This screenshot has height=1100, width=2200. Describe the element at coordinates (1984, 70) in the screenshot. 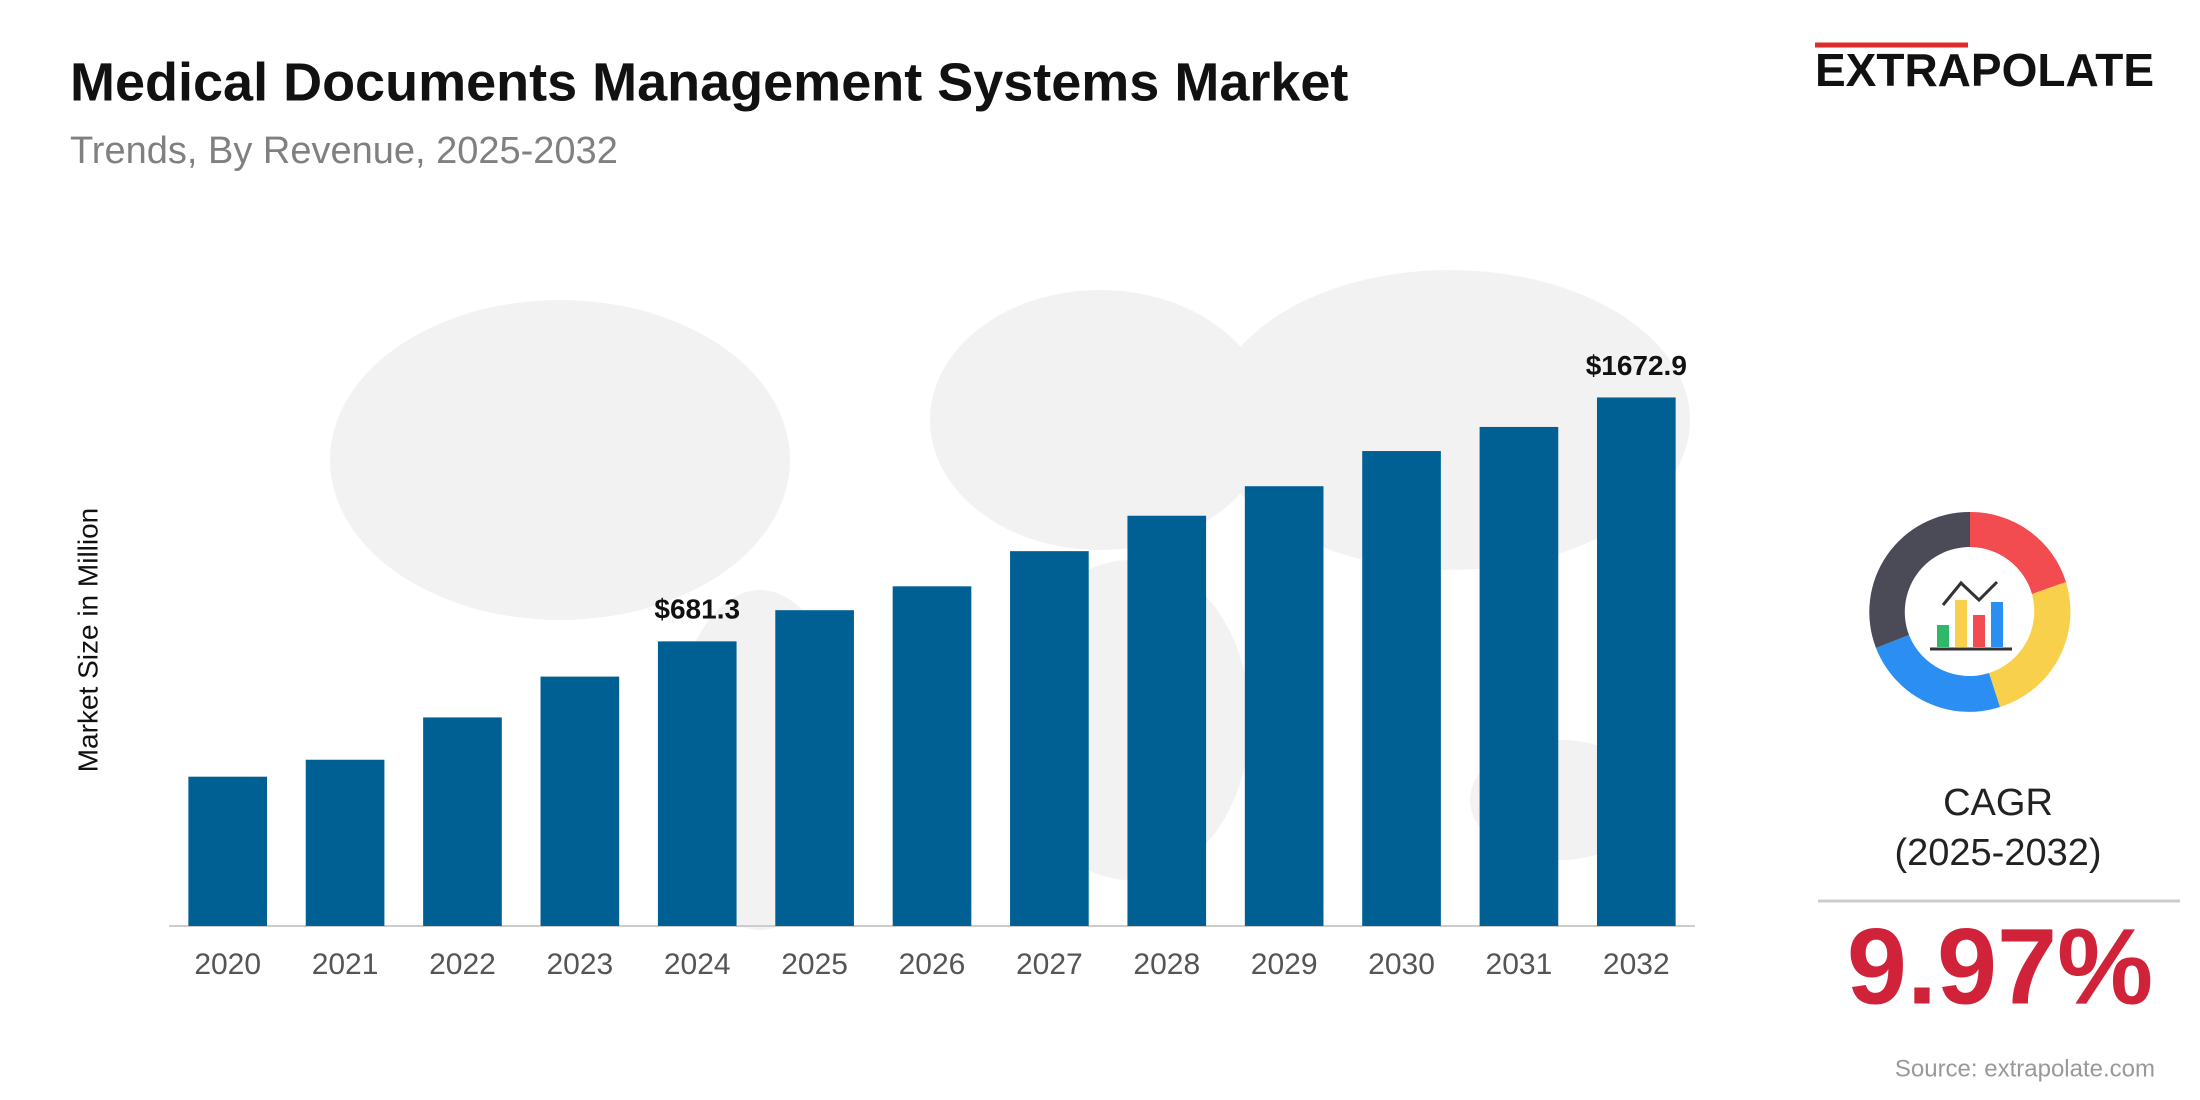

I see `brand-logo: EXTRAPOLATE` at that location.